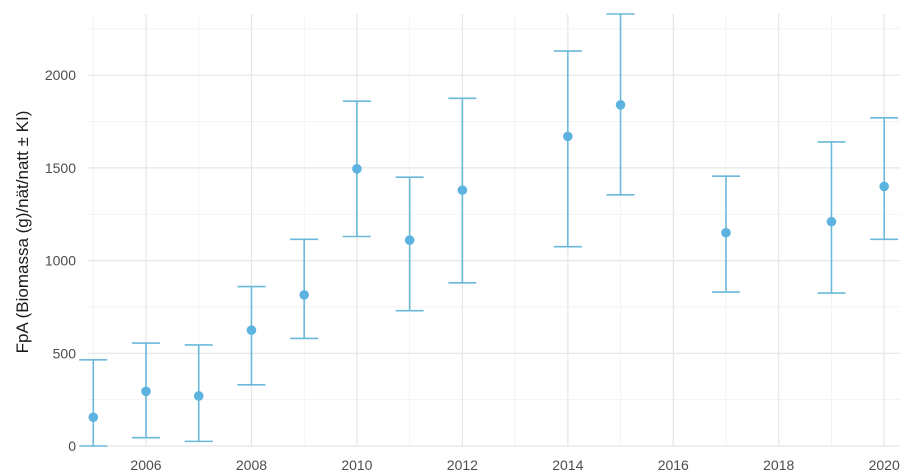 The width and height of the screenshot is (910, 473). Describe the element at coordinates (251, 465) in the screenshot. I see `x-tick-label: 2008` at that location.